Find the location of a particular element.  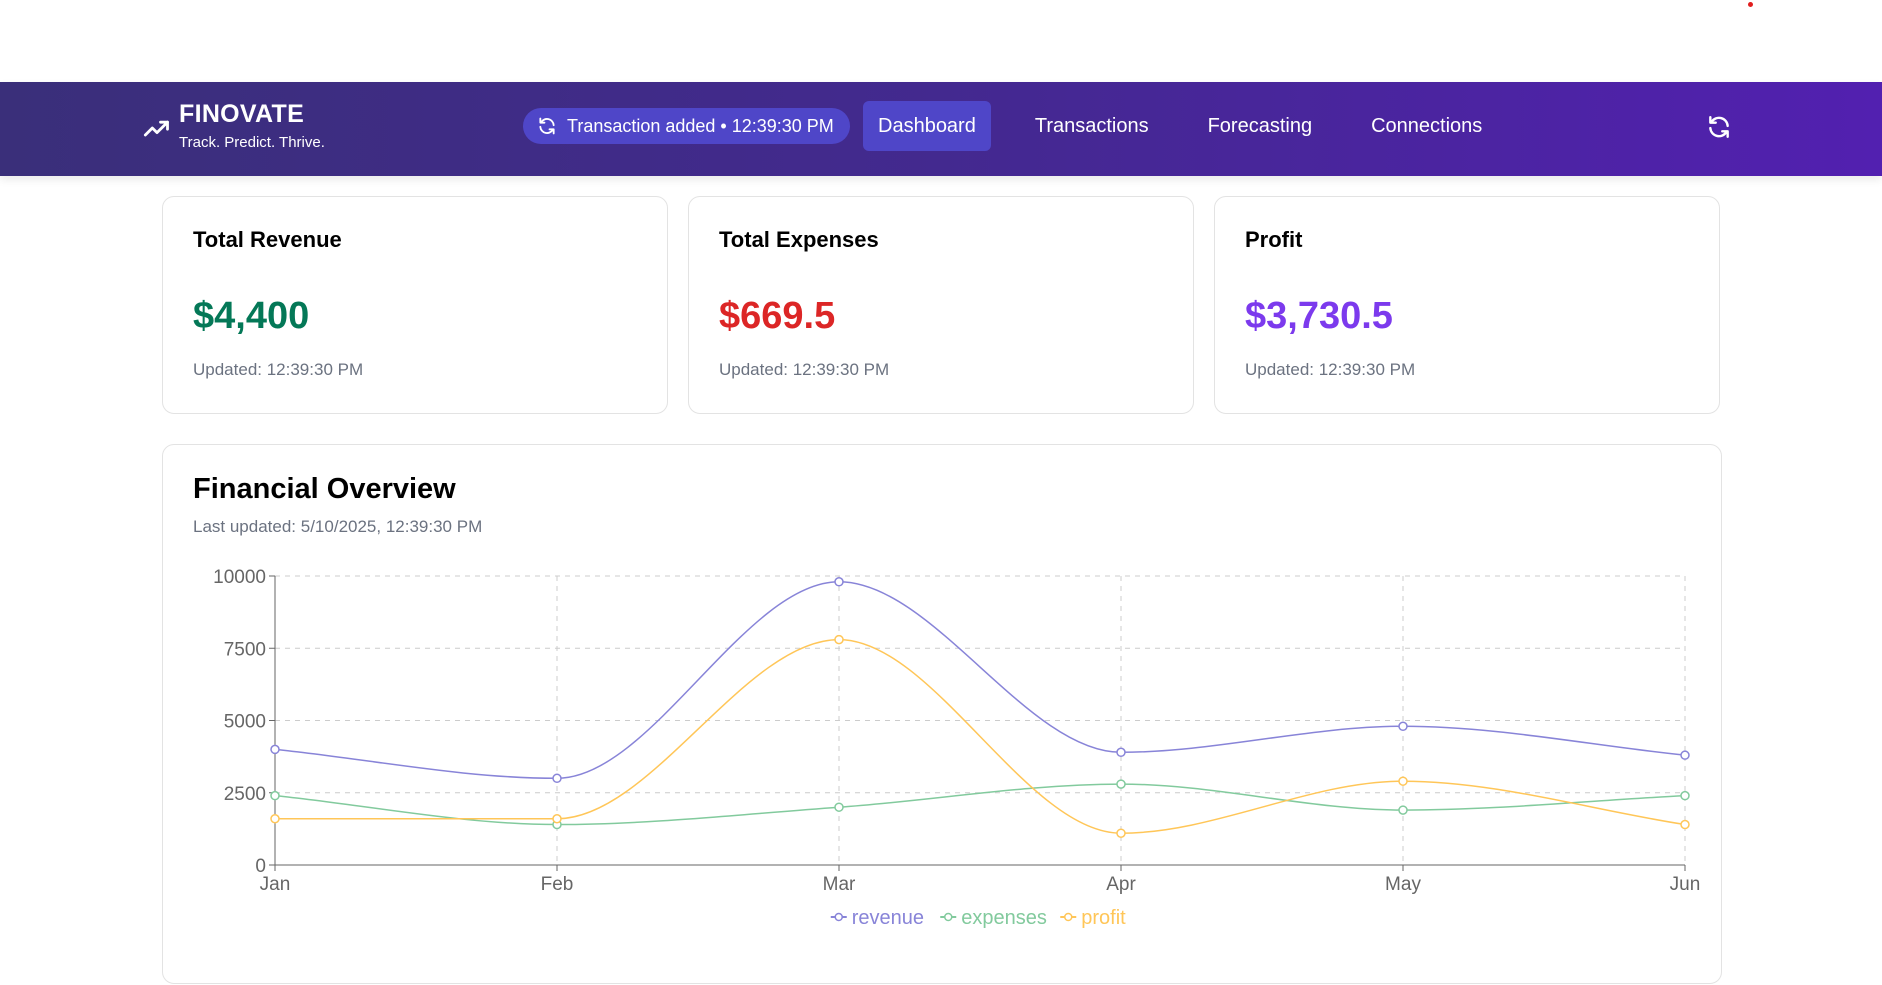

brand: FINOVATE Track. Predict. Thrive. is located at coordinates (234, 125).